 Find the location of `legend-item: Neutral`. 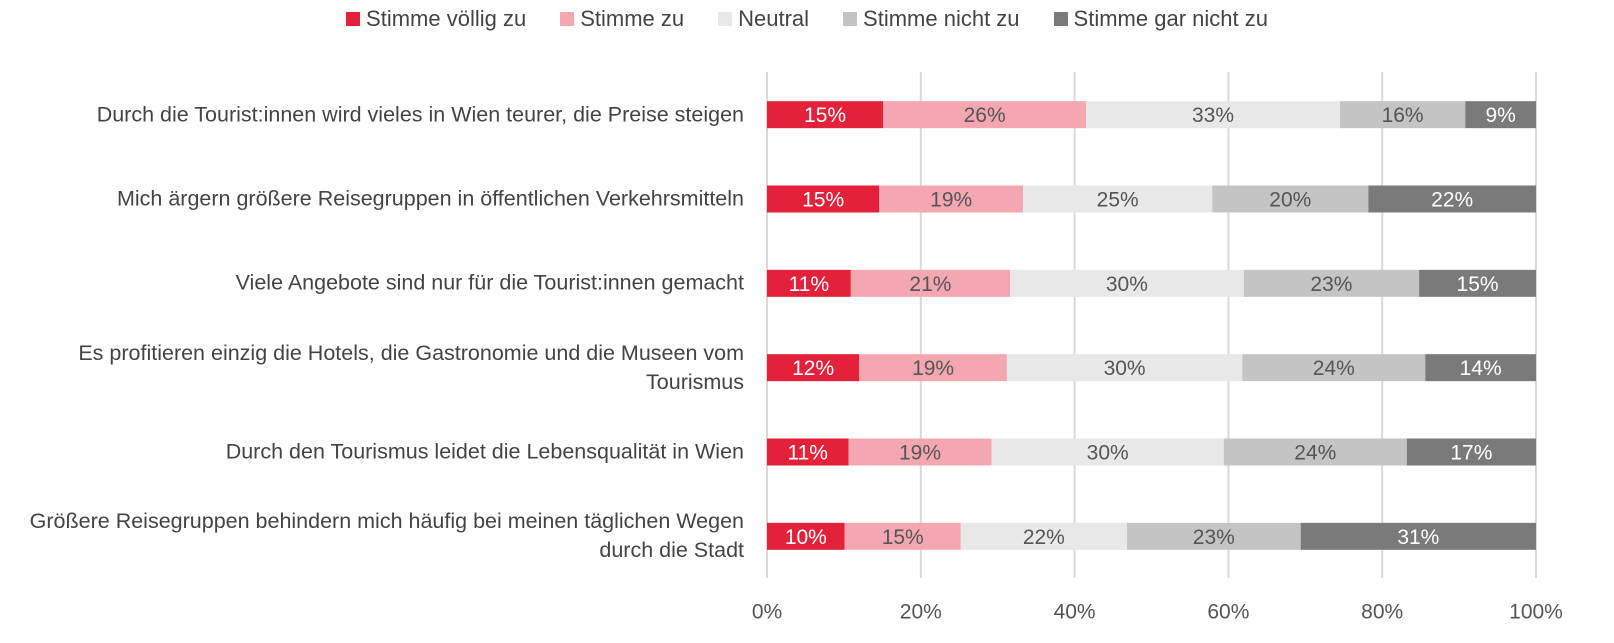

legend-item: Neutral is located at coordinates (763, 19).